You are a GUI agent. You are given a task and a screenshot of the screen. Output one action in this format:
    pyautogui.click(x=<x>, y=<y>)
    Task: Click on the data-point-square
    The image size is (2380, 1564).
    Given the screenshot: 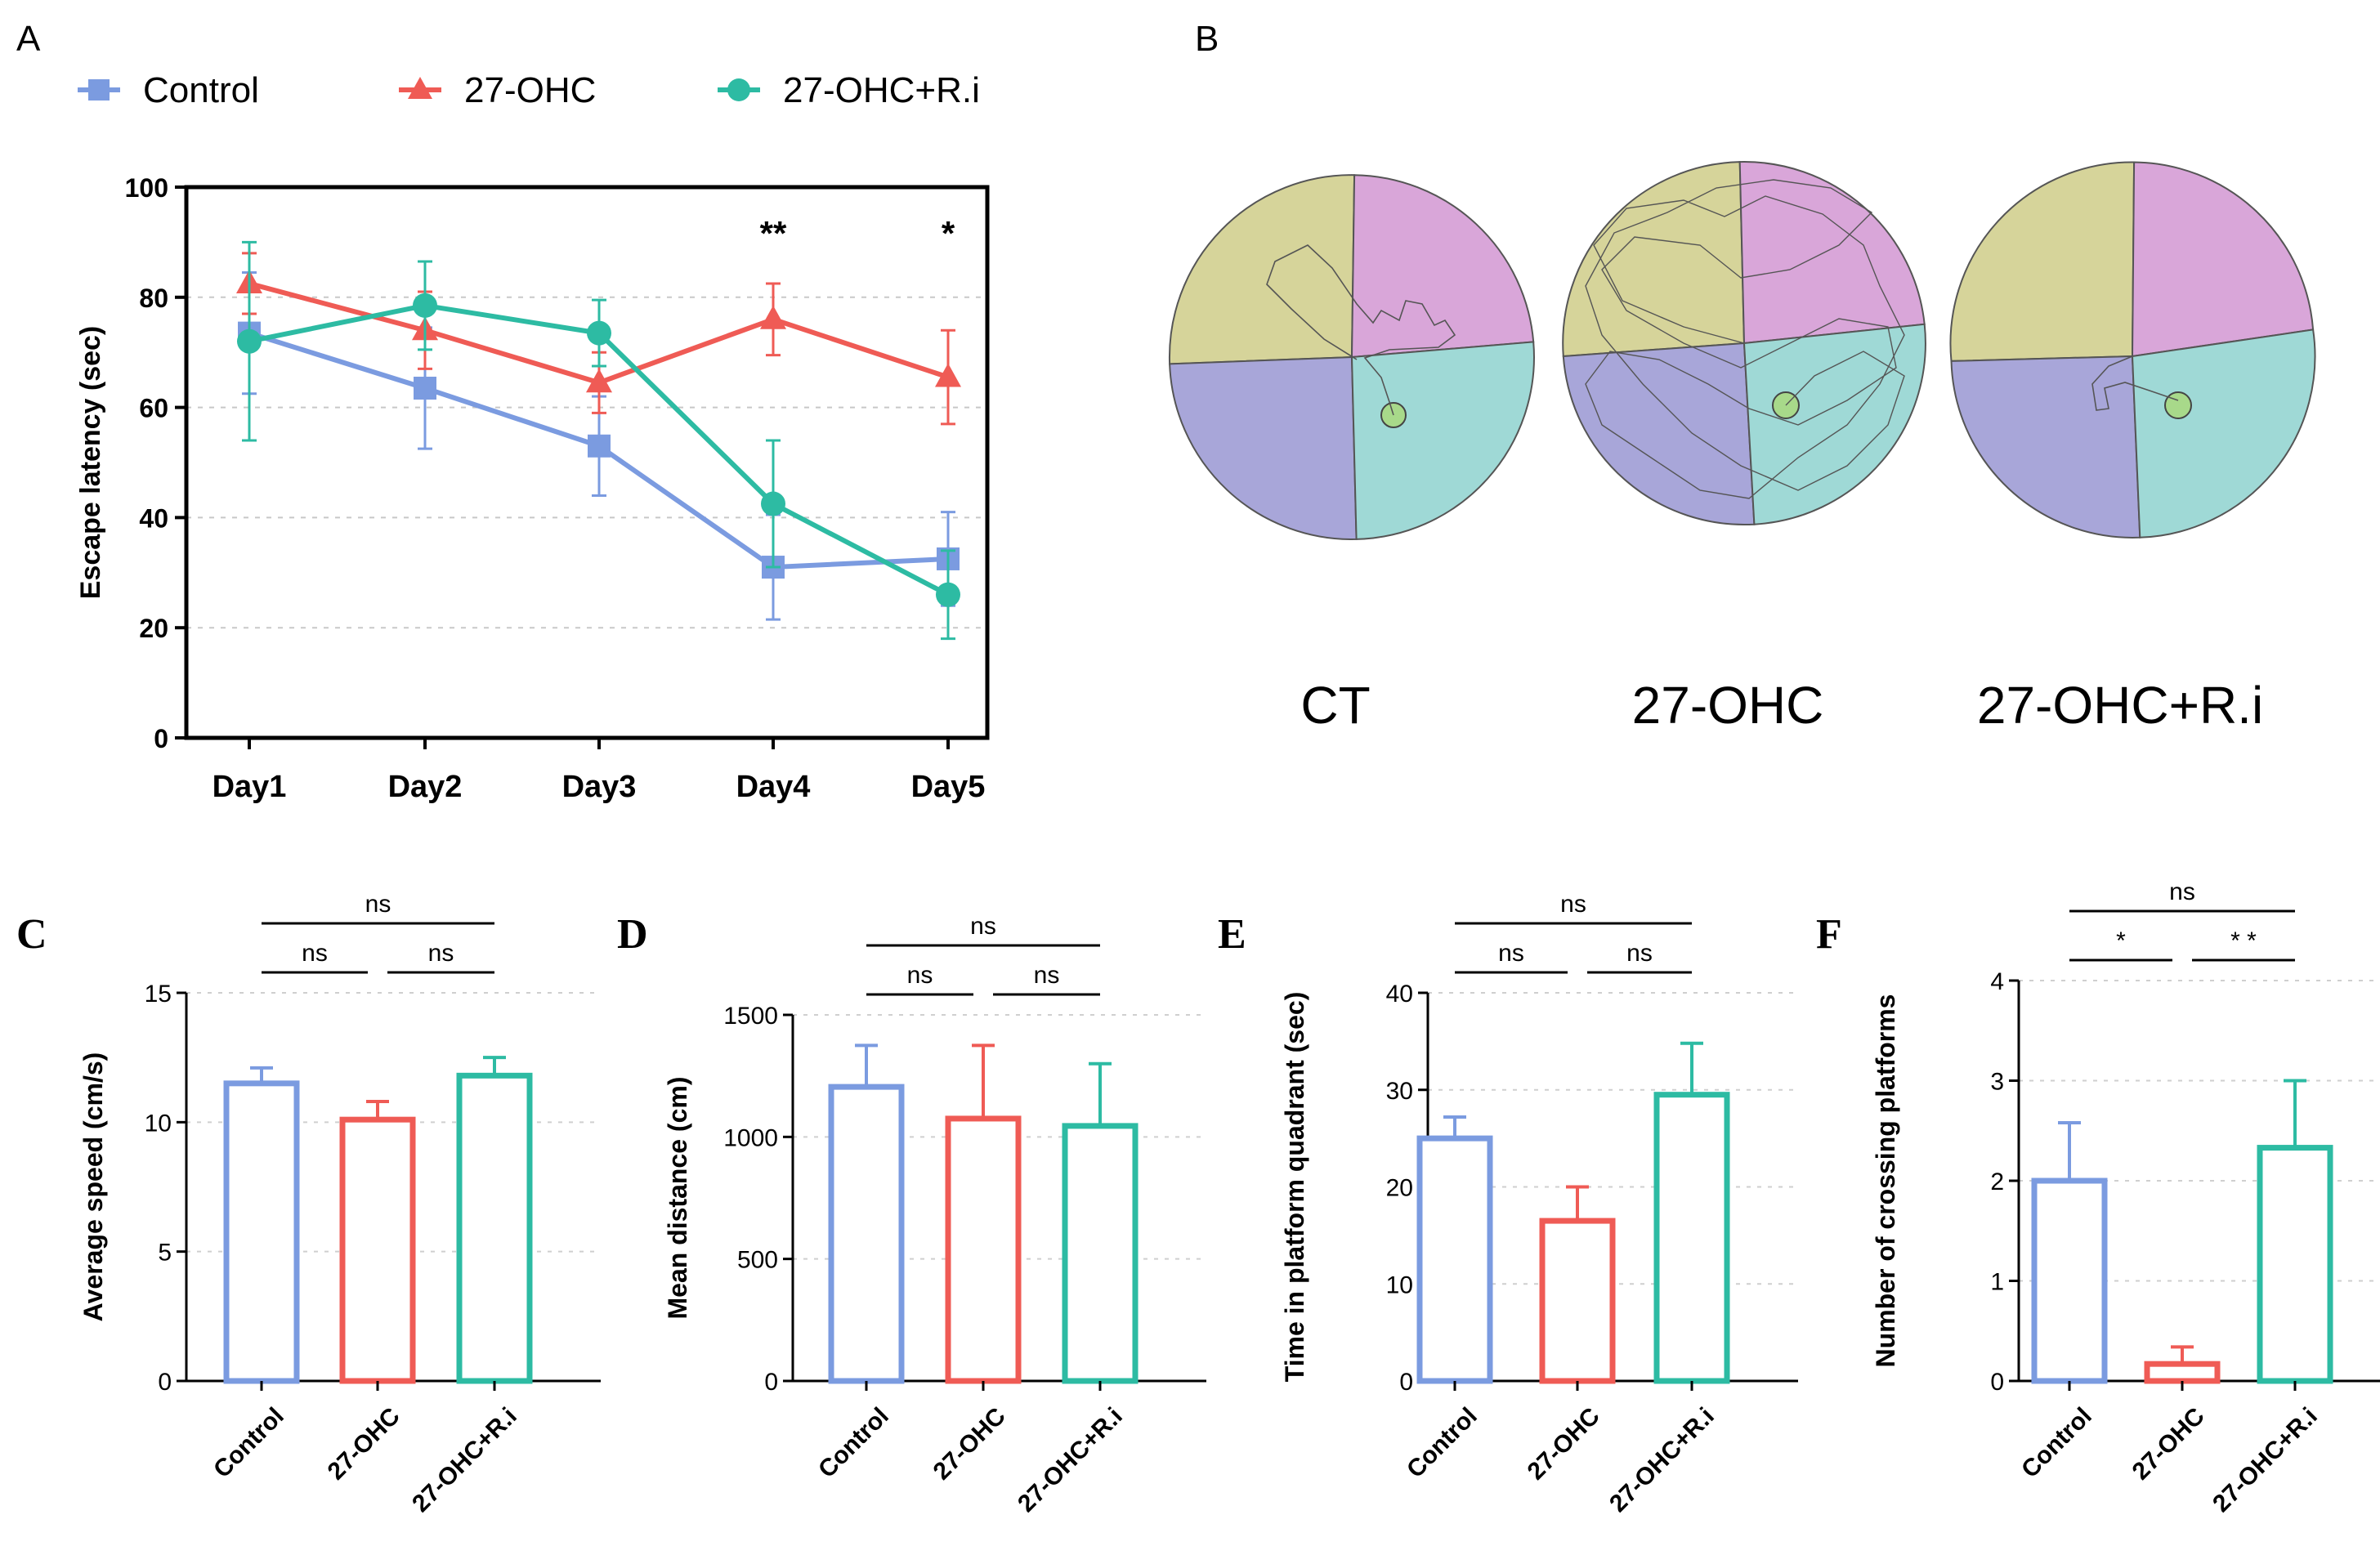 What is the action you would take?
    pyautogui.click(x=425, y=388)
    